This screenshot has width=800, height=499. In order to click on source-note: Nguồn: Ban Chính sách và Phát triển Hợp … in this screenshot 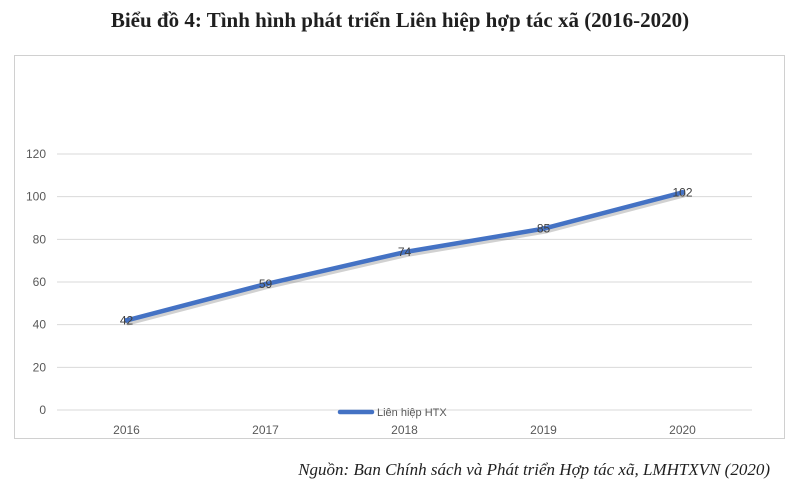, I will do `click(534, 469)`.